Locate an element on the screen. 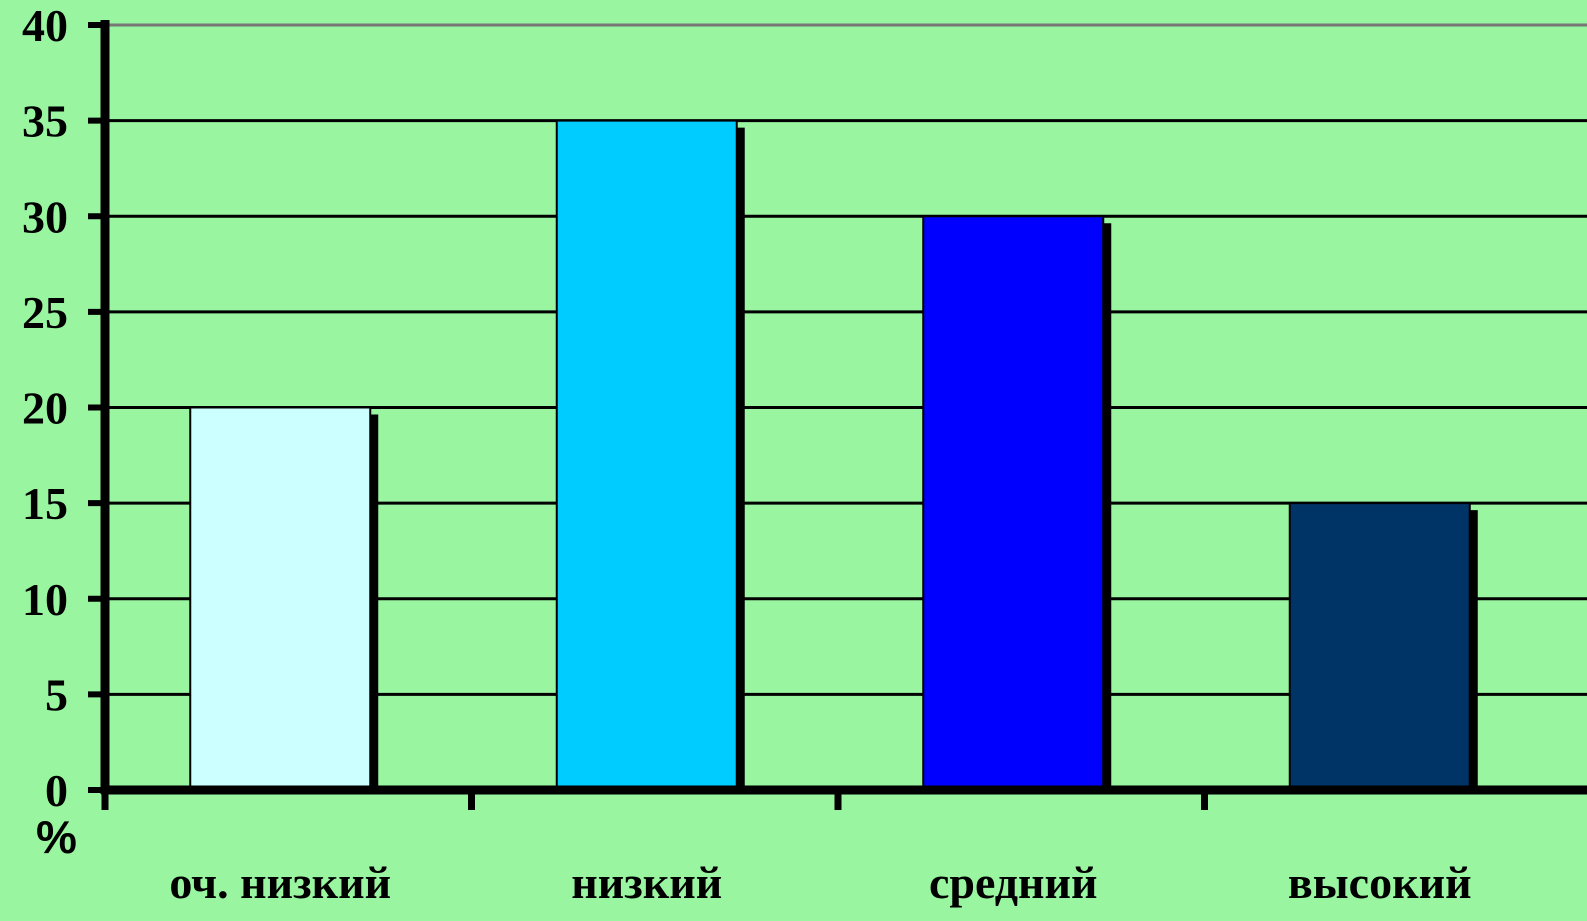 The image size is (1587, 921). x-category-label: оч. низкий is located at coordinates (280, 882).